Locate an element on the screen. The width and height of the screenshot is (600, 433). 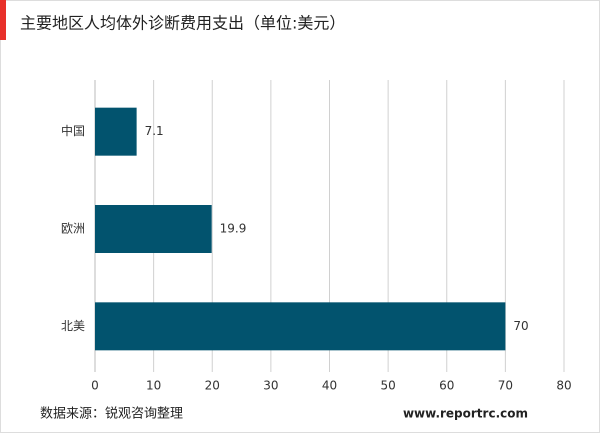
source: 数据来源：锐观咨询整理 is located at coordinates (111, 414).